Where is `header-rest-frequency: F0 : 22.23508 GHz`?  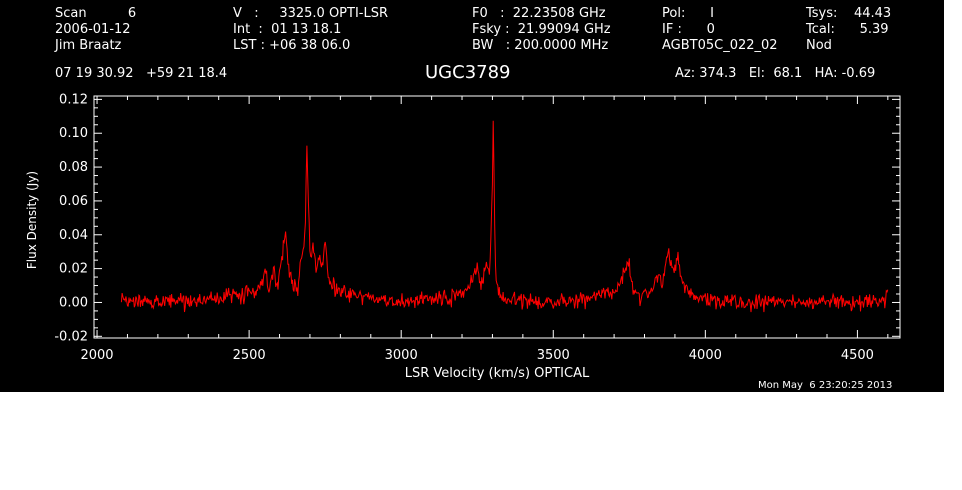 header-rest-frequency: F0 : 22.23508 GHz is located at coordinates (539, 13).